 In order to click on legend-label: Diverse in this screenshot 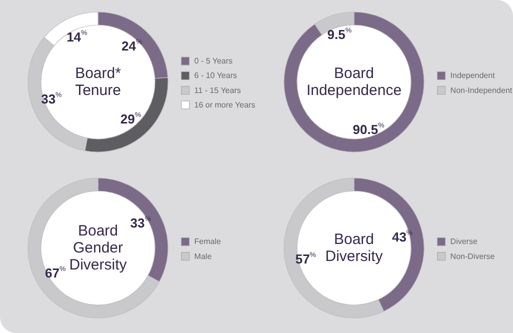, I will do `click(464, 241)`.